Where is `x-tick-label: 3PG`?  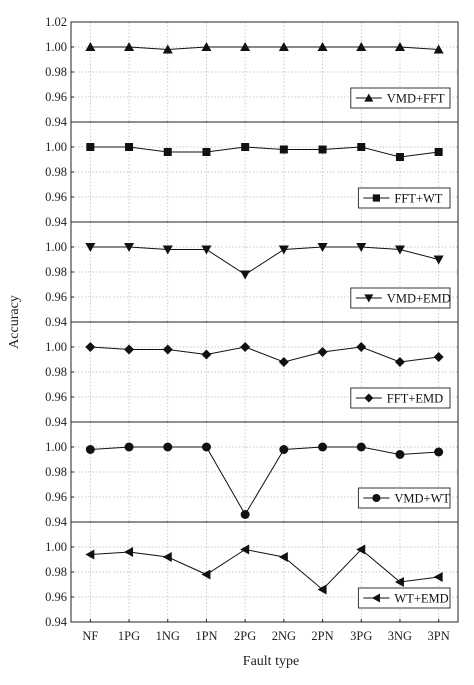
x-tick-label: 3PG is located at coordinates (361, 636).